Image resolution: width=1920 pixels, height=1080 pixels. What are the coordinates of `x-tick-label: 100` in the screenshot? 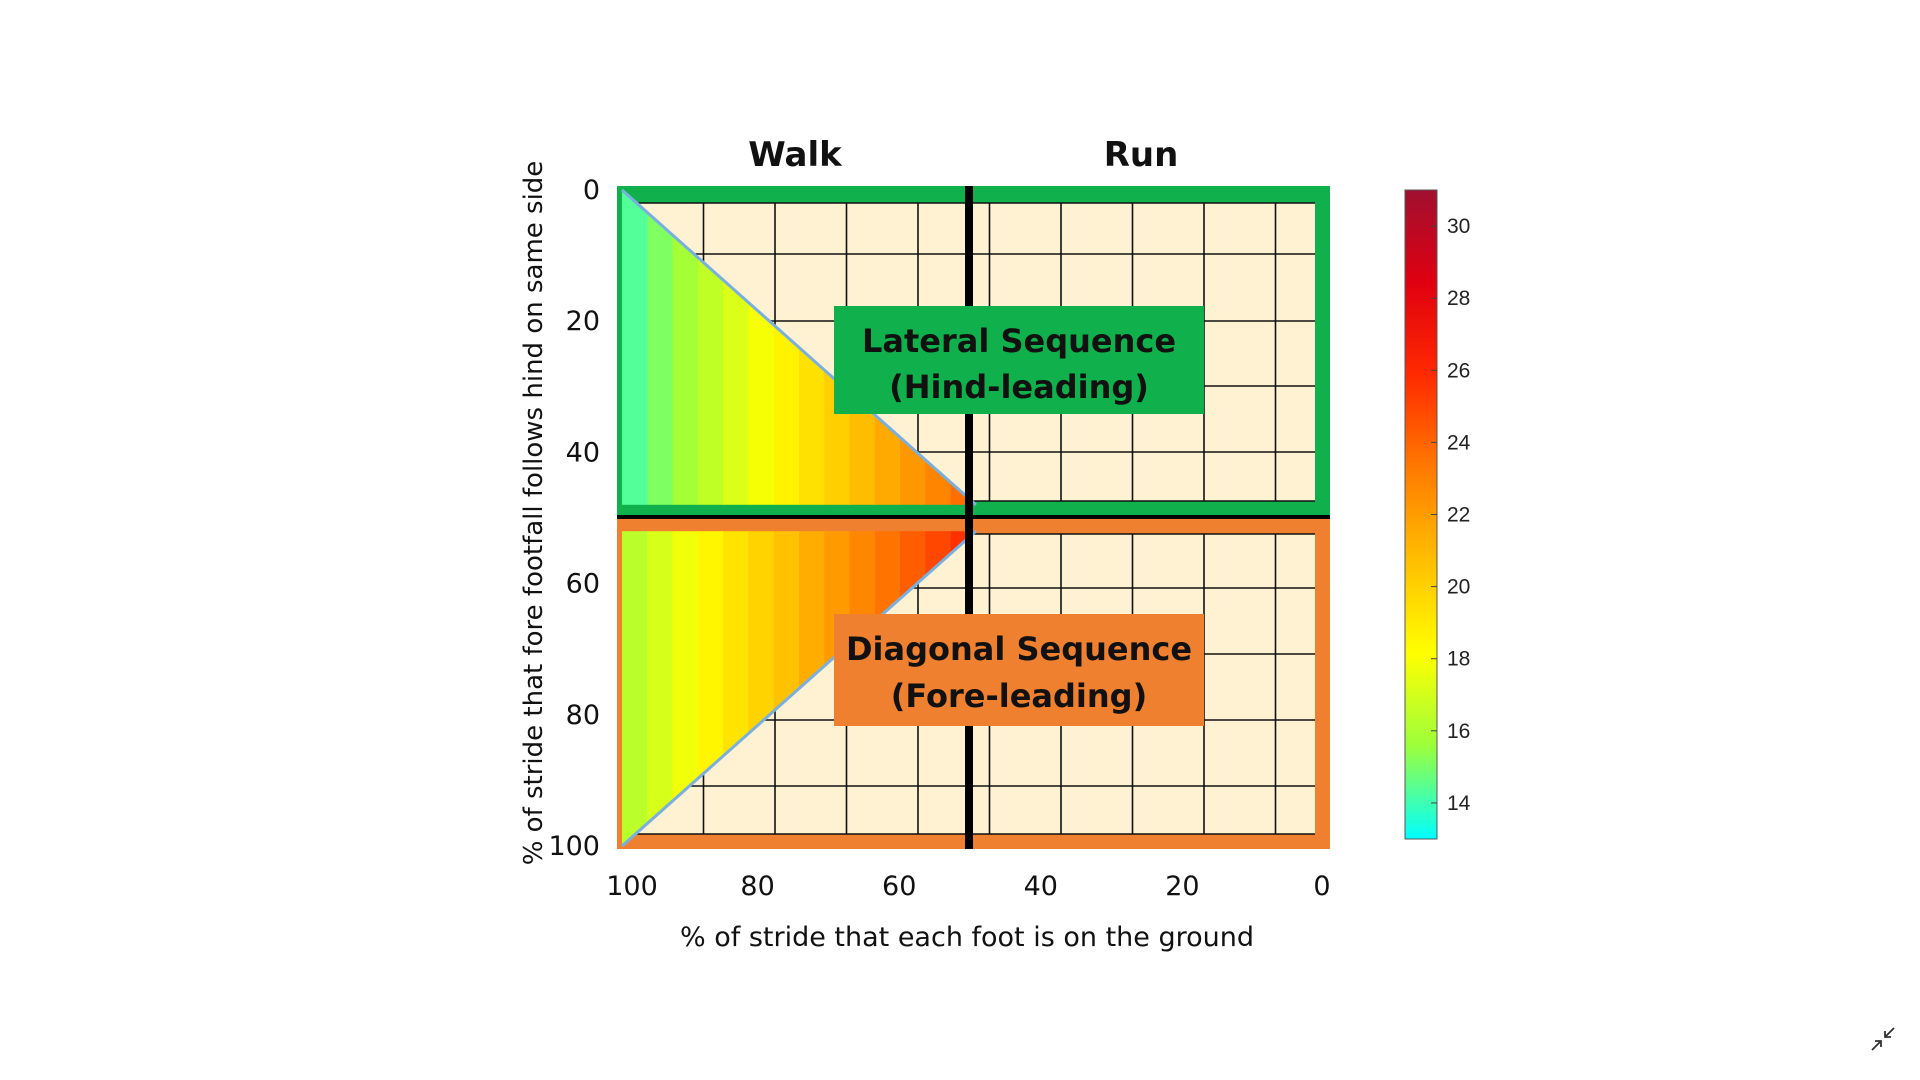 It's located at (632, 886).